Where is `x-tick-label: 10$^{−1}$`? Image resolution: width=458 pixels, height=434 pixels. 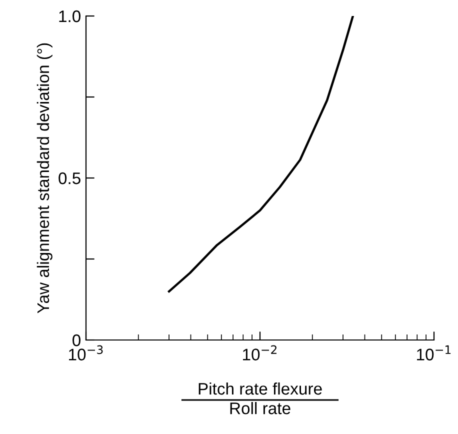
x-tick-label: 10$^{−1}$ is located at coordinates (434, 352).